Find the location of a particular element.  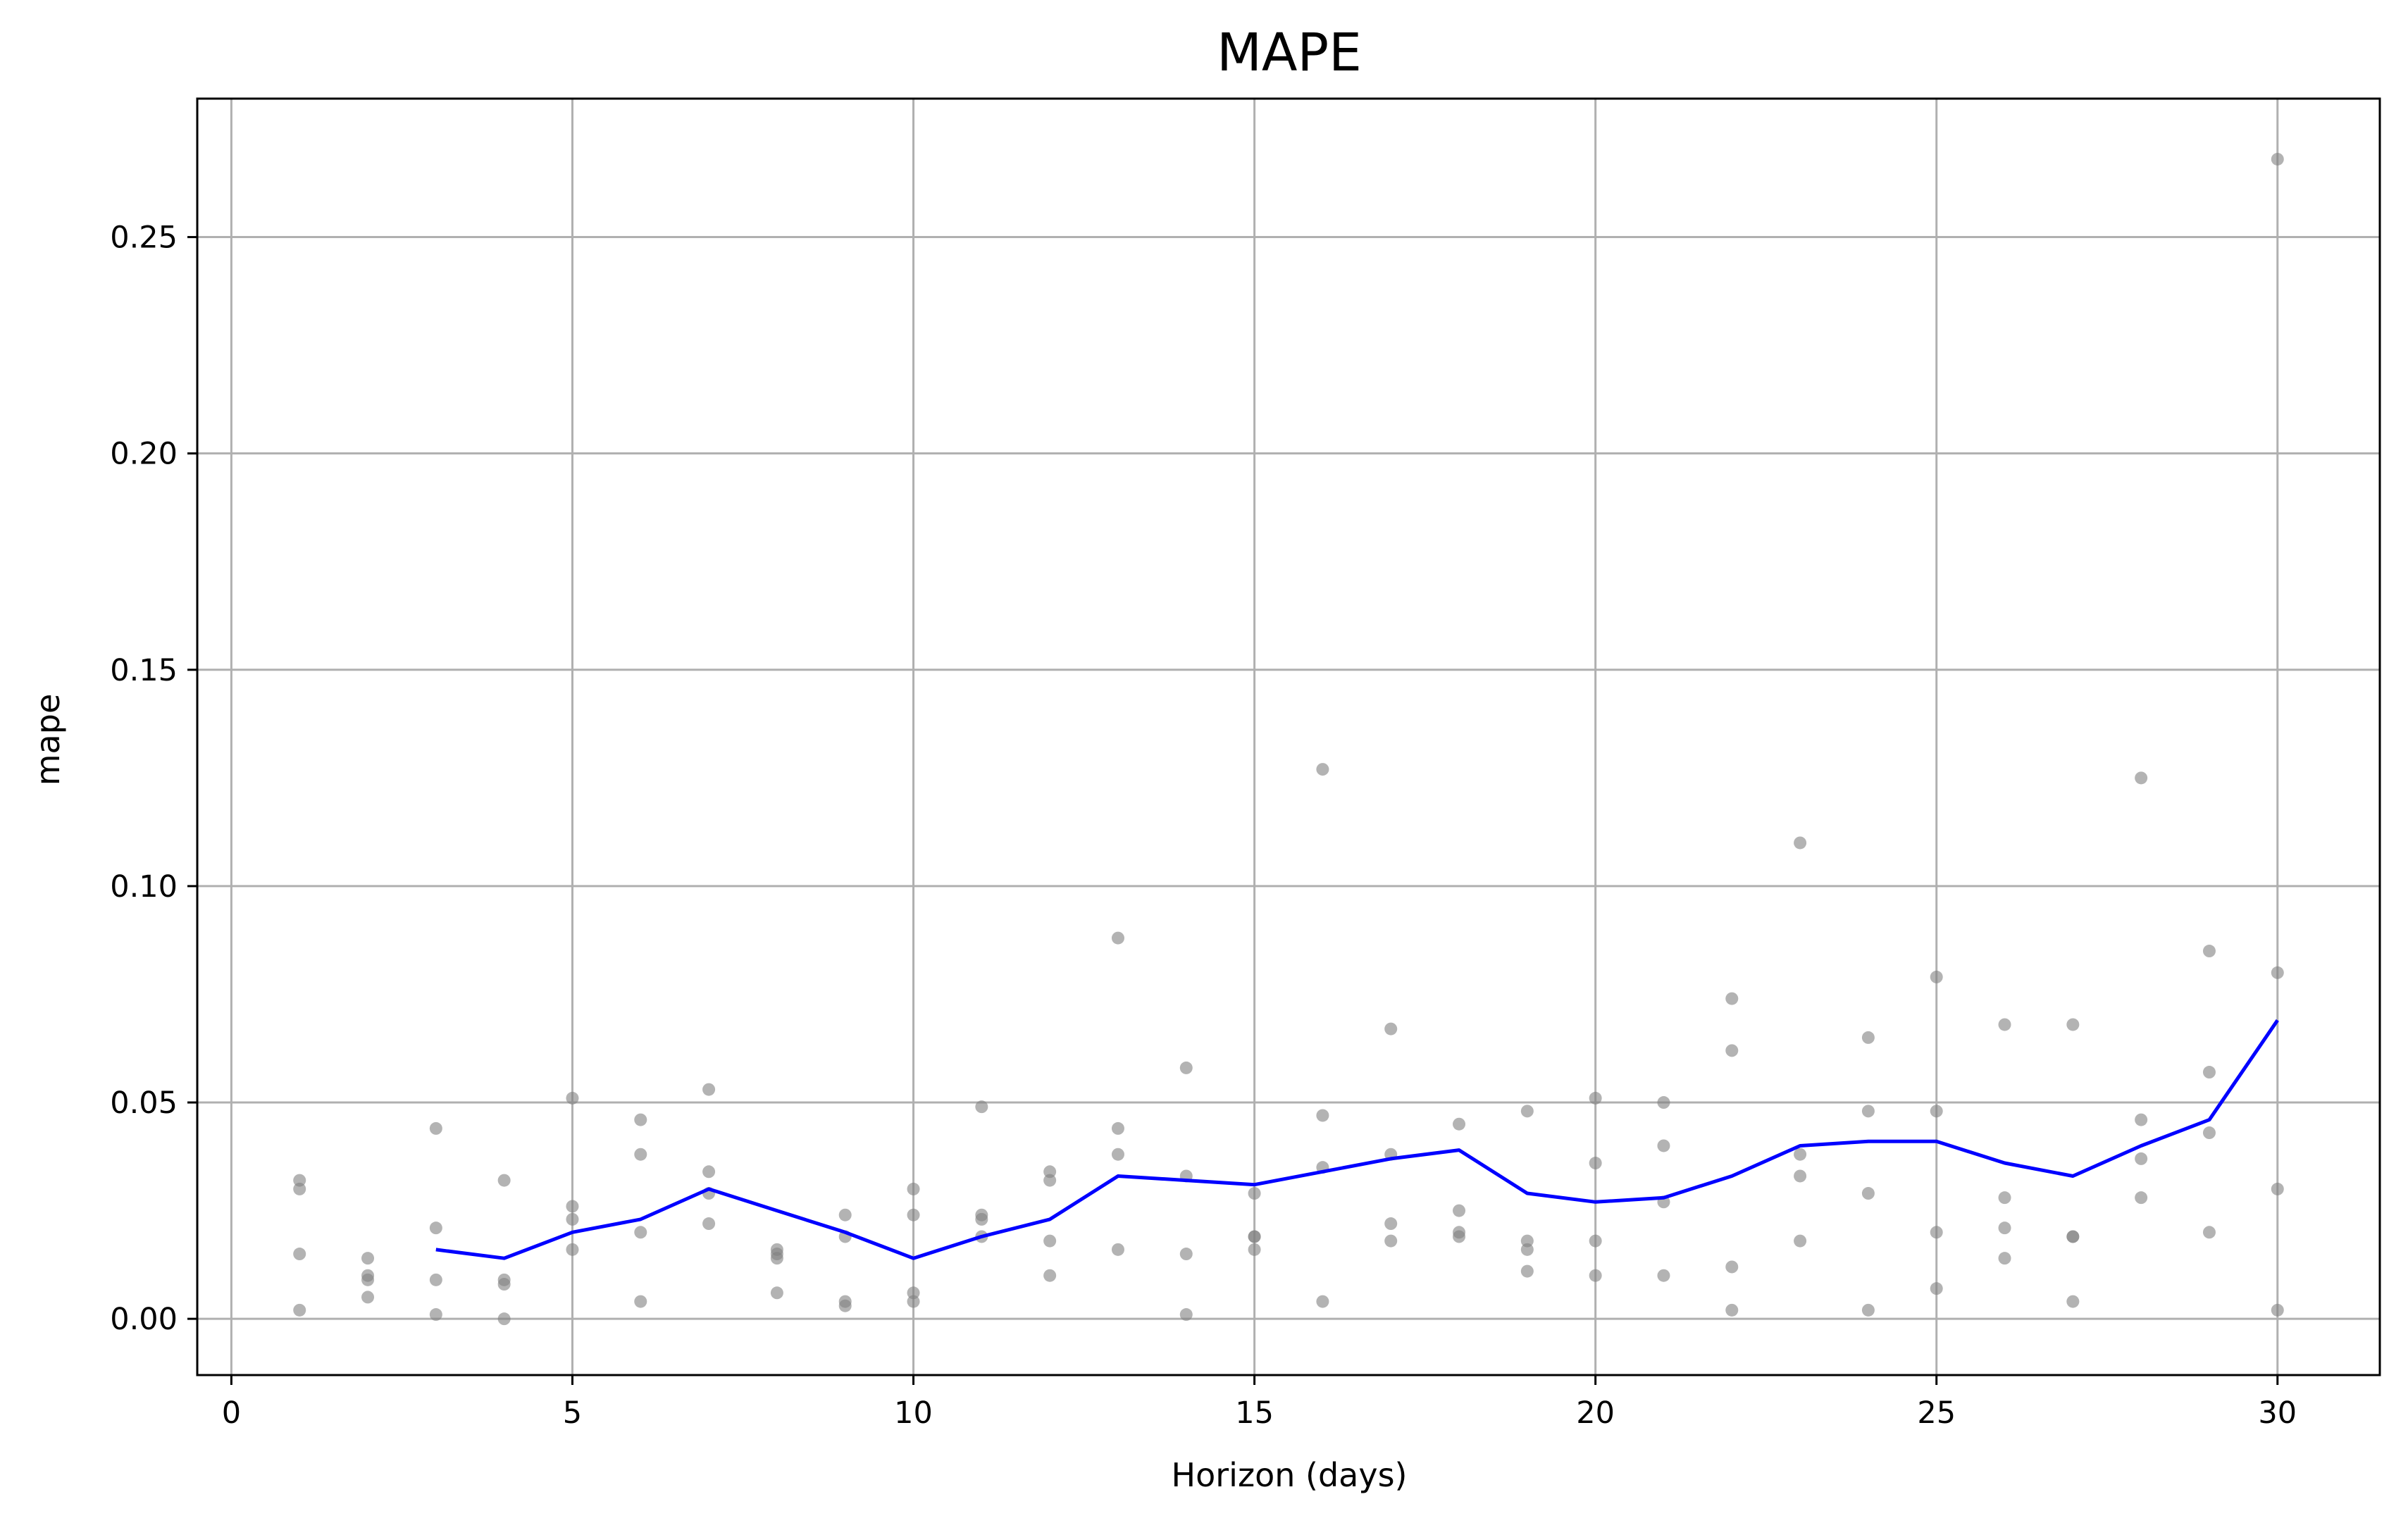

x-tick-label: 15 is located at coordinates (1255, 1413).